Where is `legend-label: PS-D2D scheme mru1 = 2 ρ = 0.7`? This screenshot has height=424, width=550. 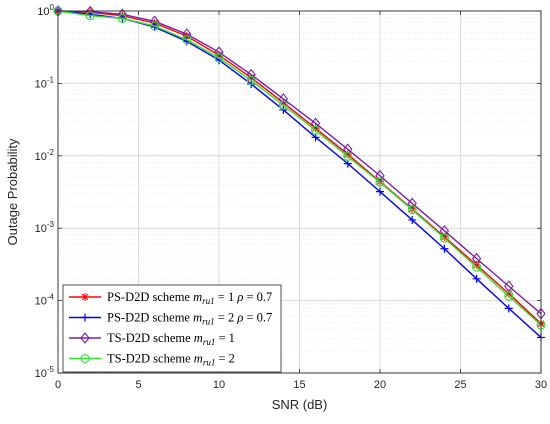
legend-label: PS-D2D scheme mru1 = 2 ρ = 0.7 is located at coordinates (189, 319).